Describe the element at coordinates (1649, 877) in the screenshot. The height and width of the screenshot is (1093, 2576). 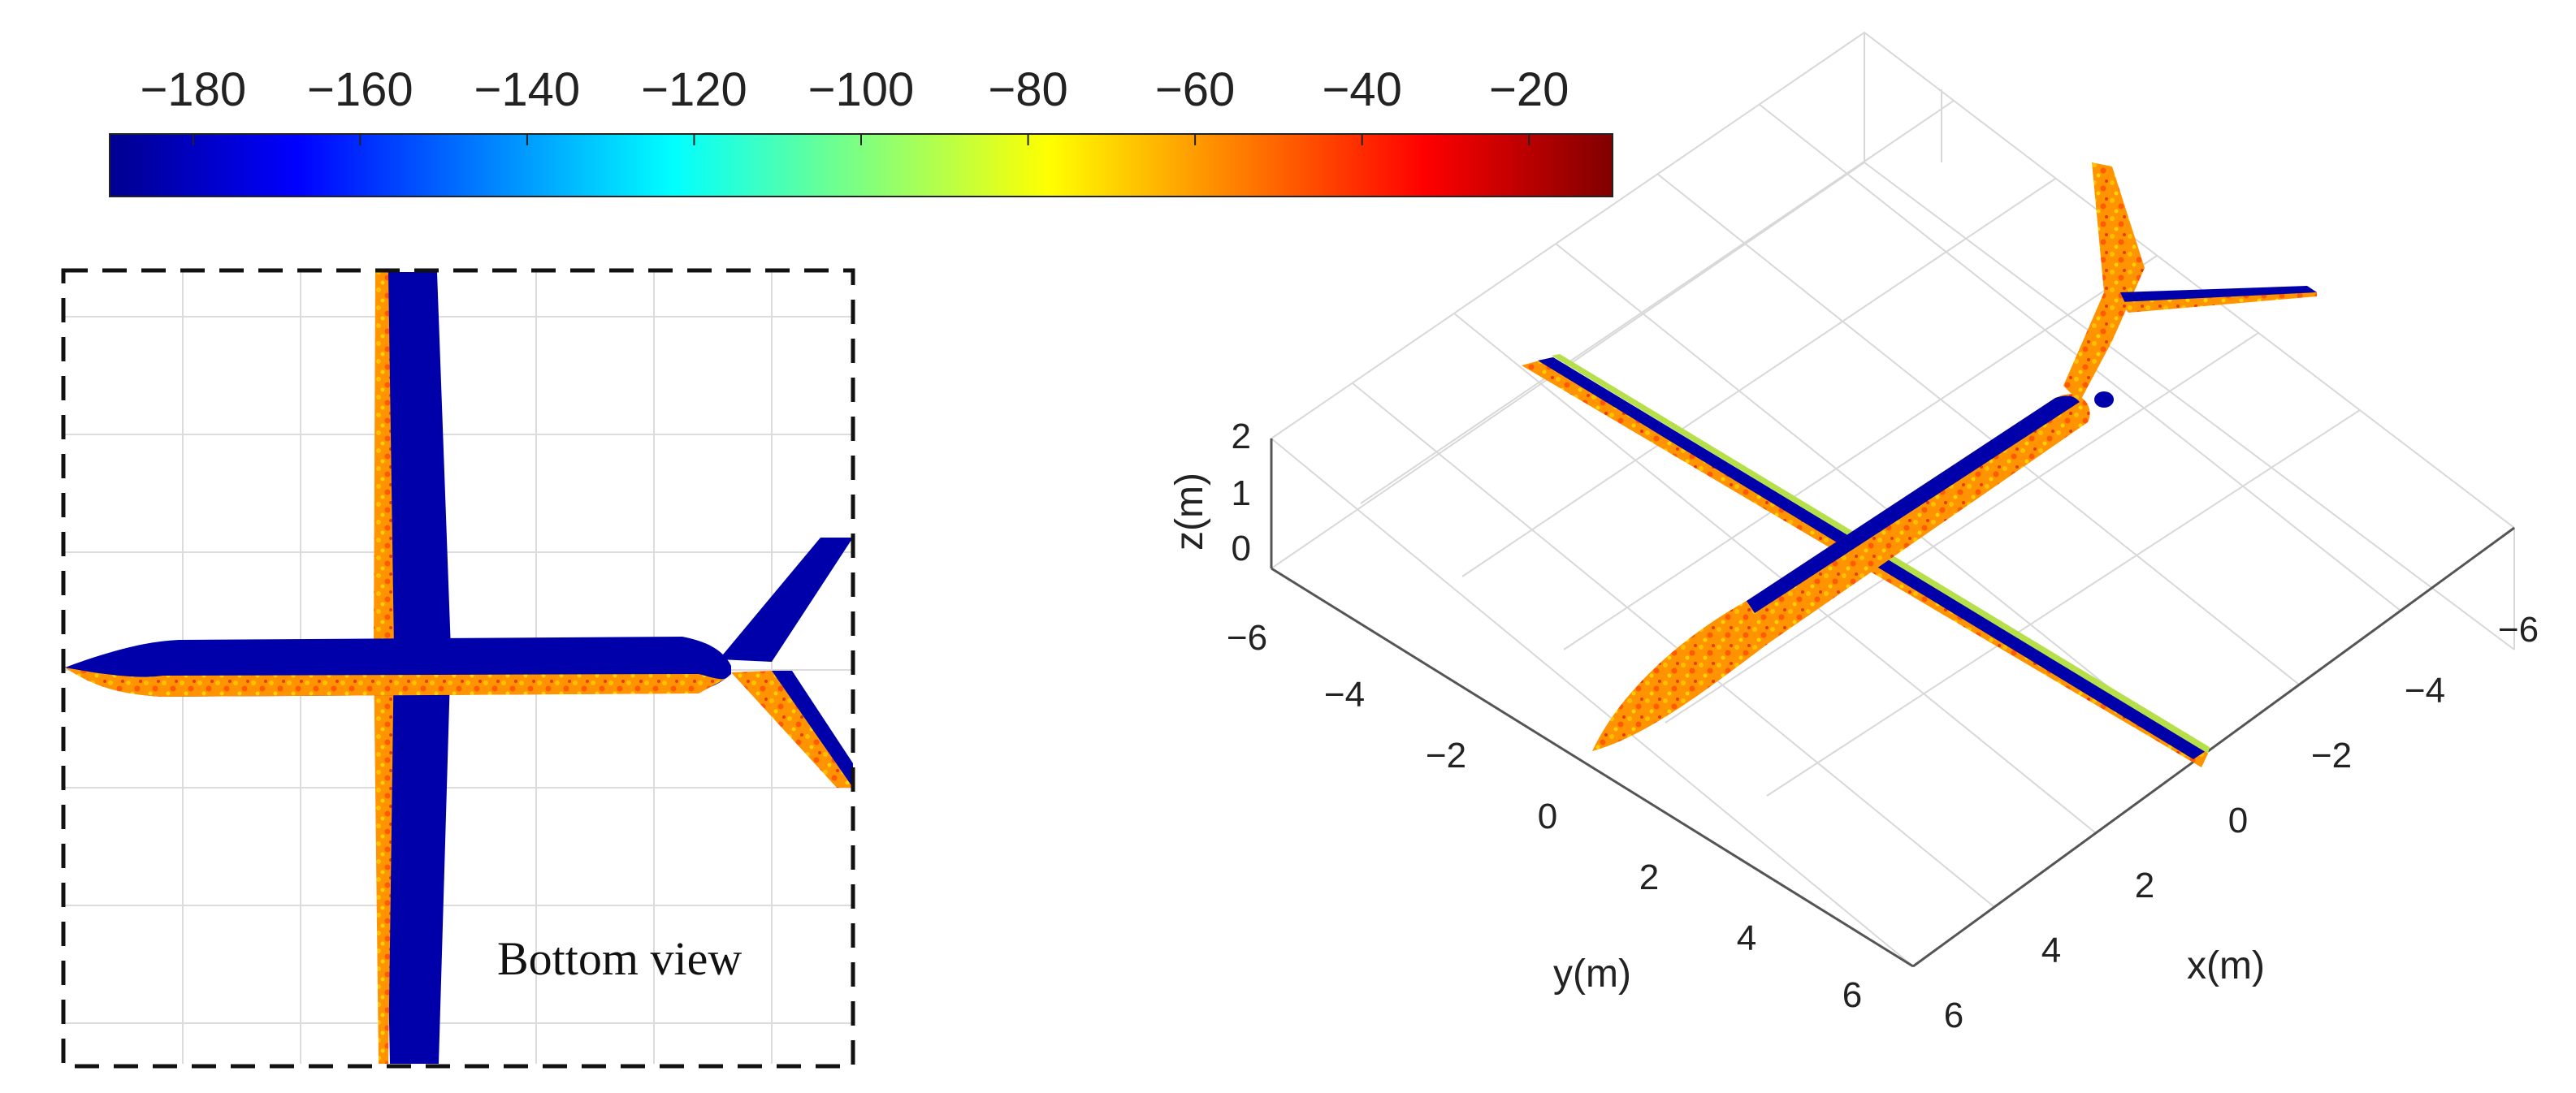
I see `y-tick-label: 2` at that location.